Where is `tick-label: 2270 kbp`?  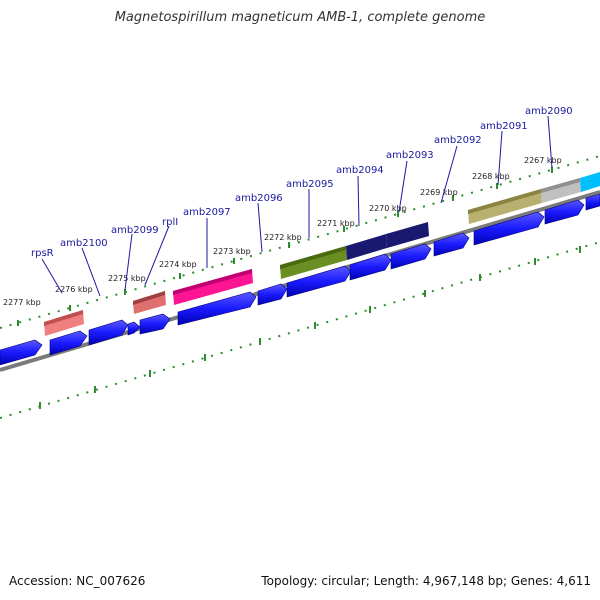
tick-label: 2270 kbp is located at coordinates (388, 208).